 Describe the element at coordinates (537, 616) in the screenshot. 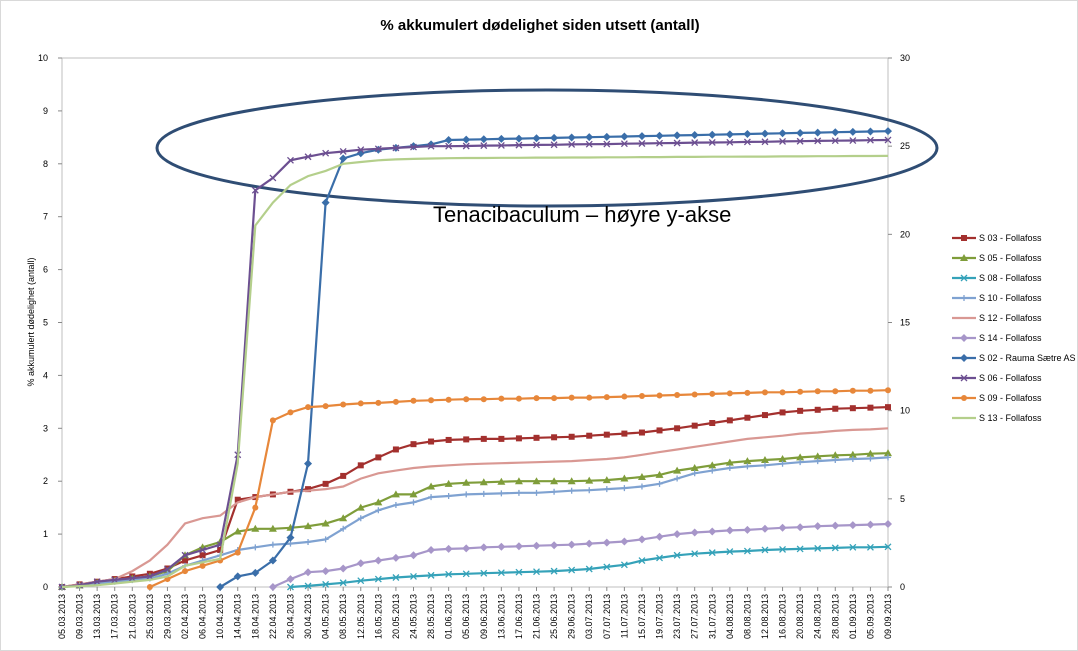

I see `x-tick-label: 21.06.2013` at that location.